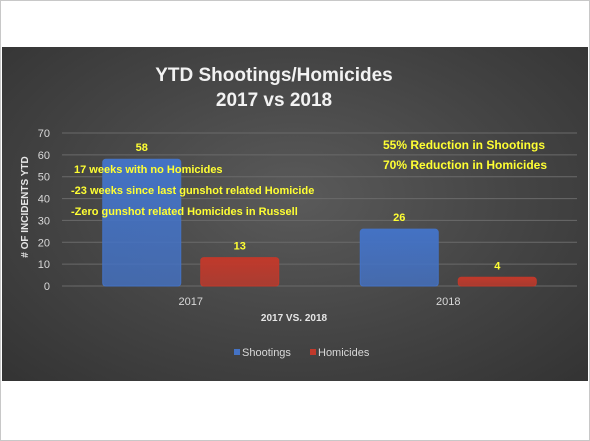 The height and width of the screenshot is (441, 590). Describe the element at coordinates (47, 287) in the screenshot. I see `y-tick-label: 0` at that location.